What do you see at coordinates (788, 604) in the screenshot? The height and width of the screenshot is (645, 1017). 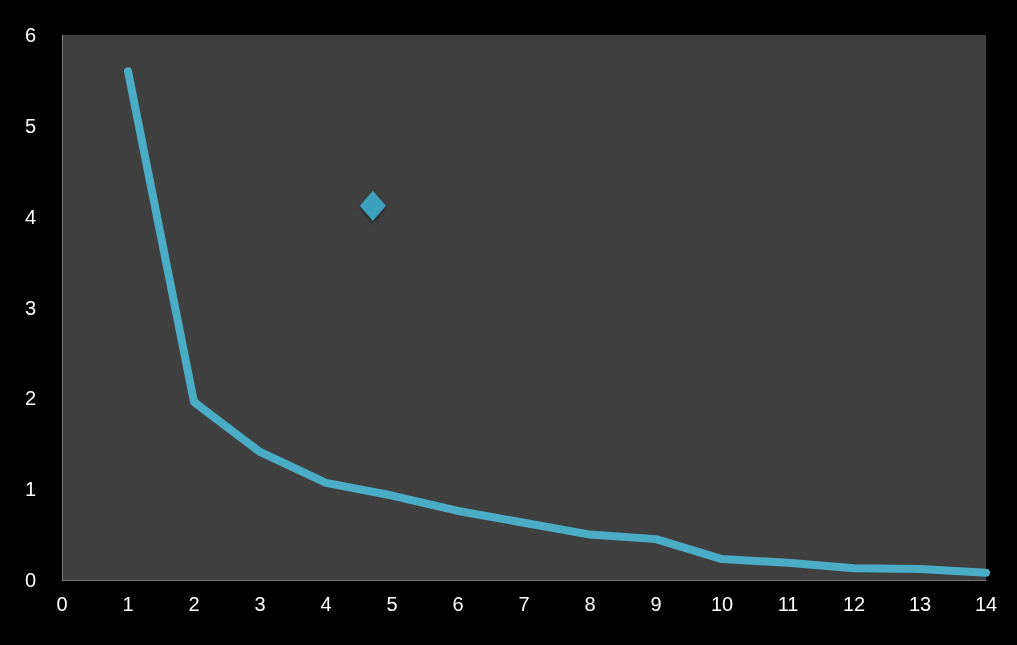 I see `x-tick-label: 11` at bounding box center [788, 604].